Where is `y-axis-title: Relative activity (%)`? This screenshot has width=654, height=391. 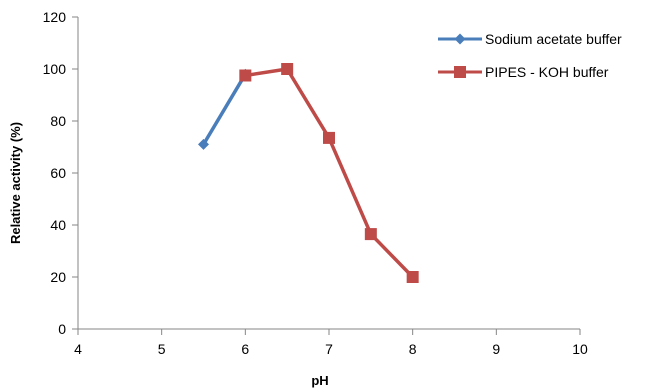
y-axis-title: Relative activity (%) is located at coordinates (15, 183).